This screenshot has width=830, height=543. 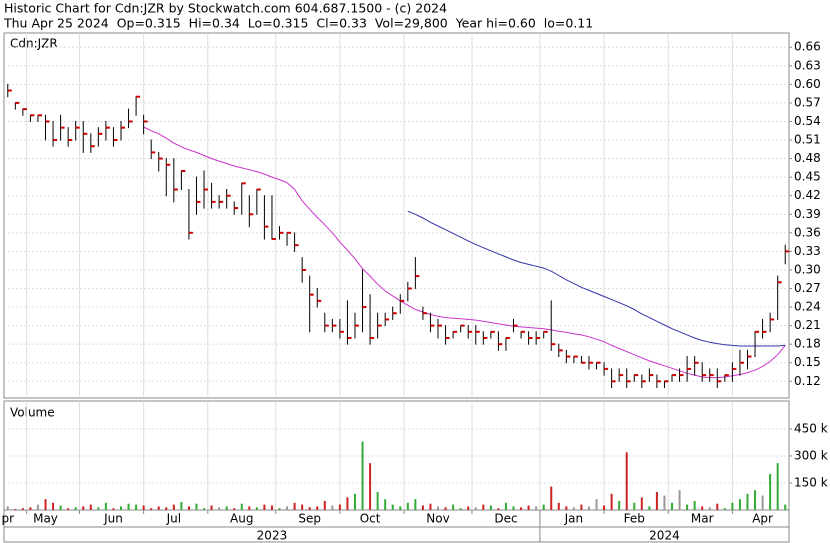 What do you see at coordinates (34, 44) in the screenshot?
I see `panel-label: Cdn:JZR` at bounding box center [34, 44].